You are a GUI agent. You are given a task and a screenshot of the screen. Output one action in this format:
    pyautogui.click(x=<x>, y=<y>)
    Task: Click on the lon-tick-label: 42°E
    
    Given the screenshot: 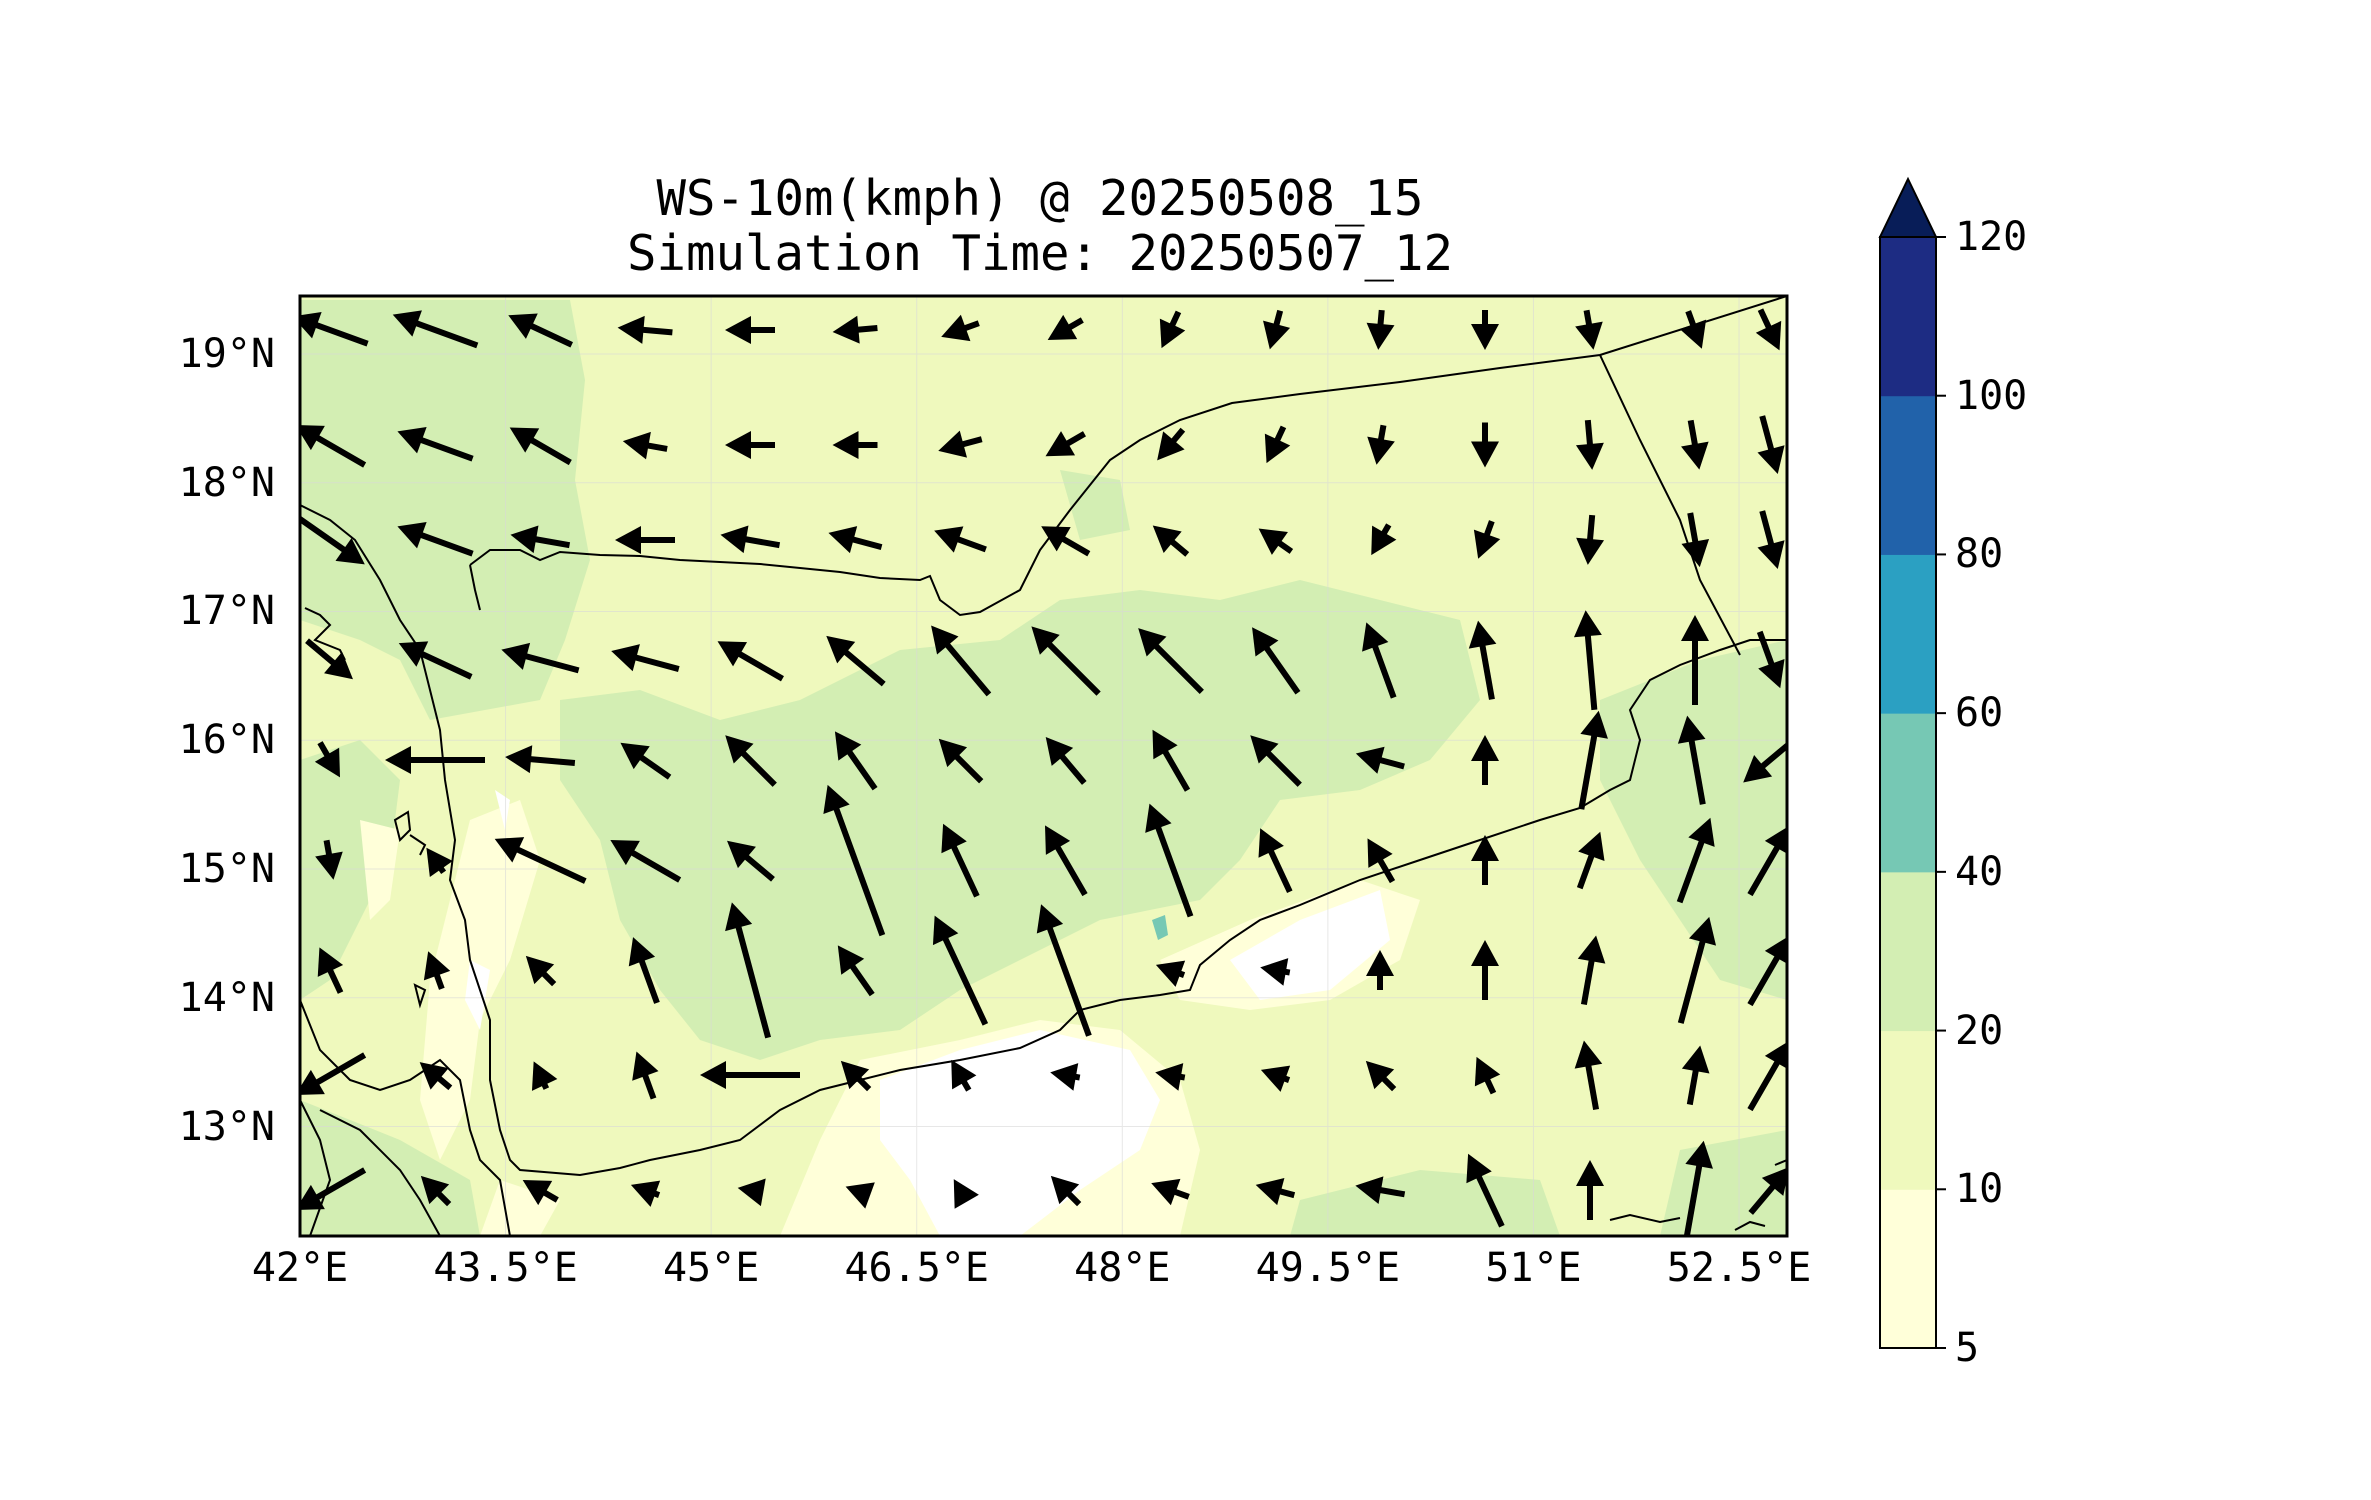 What is the action you would take?
    pyautogui.click(x=300, y=1268)
    